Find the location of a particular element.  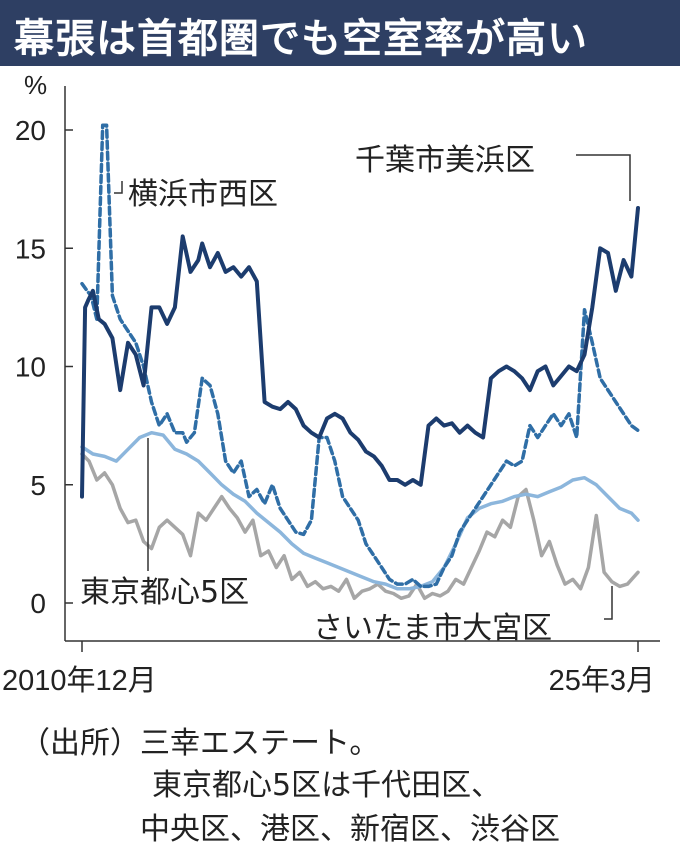

series-line-saitama is located at coordinates (360, 526).